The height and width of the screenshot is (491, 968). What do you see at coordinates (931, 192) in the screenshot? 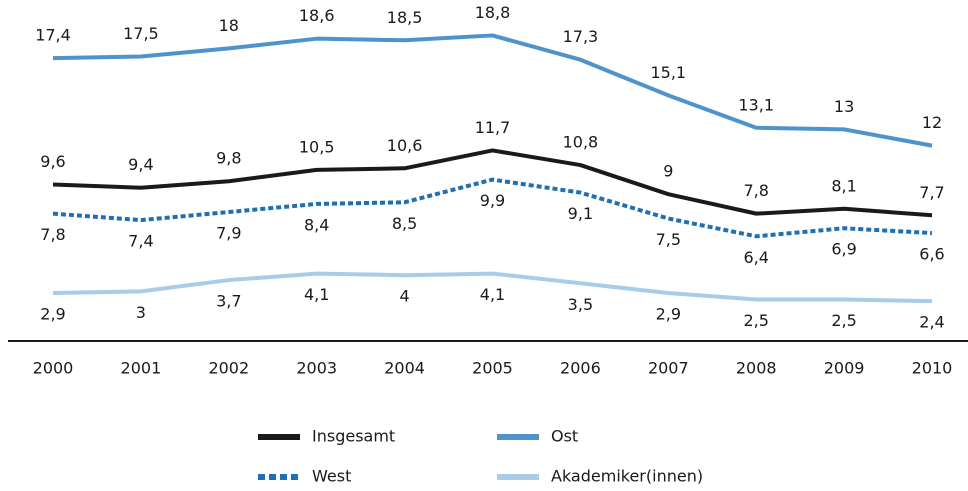
I see `data-label: 7,7` at bounding box center [931, 192].